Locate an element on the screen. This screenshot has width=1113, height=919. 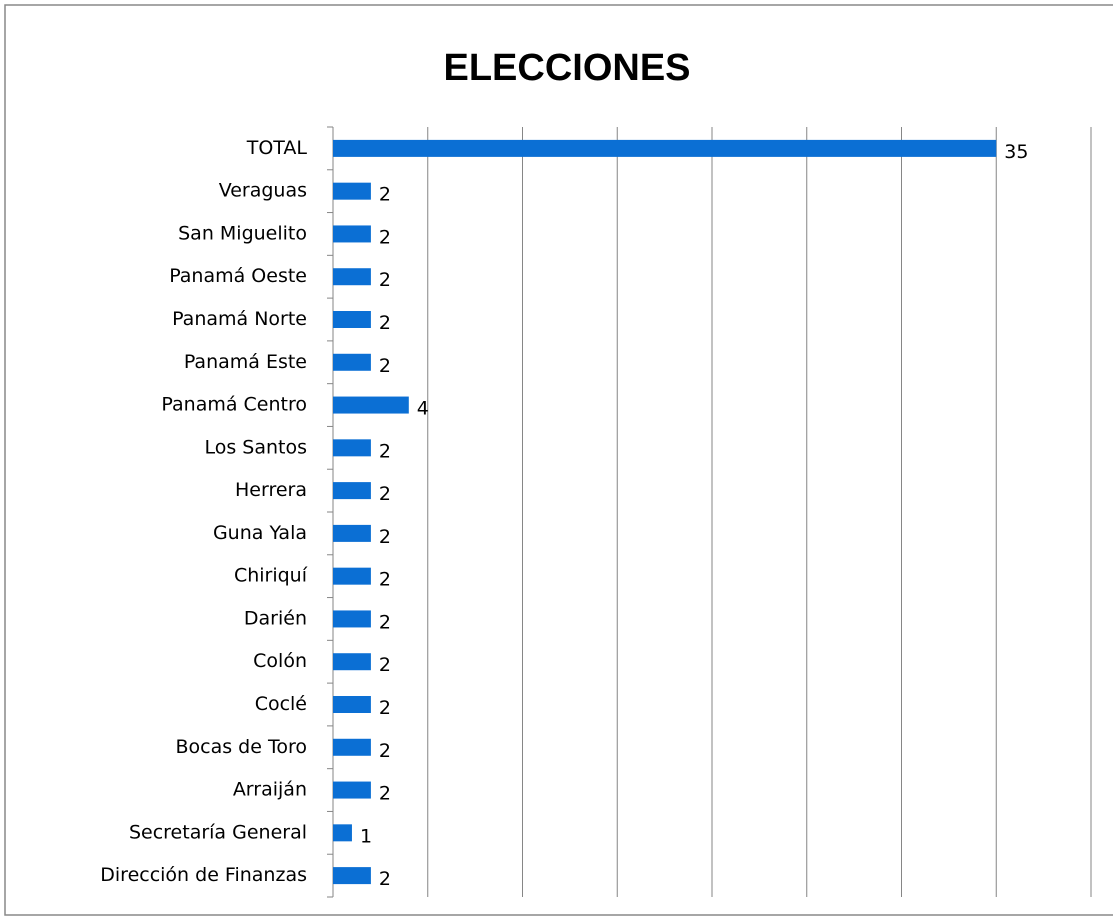
y-tick-label: Los Santos is located at coordinates (255, 447).